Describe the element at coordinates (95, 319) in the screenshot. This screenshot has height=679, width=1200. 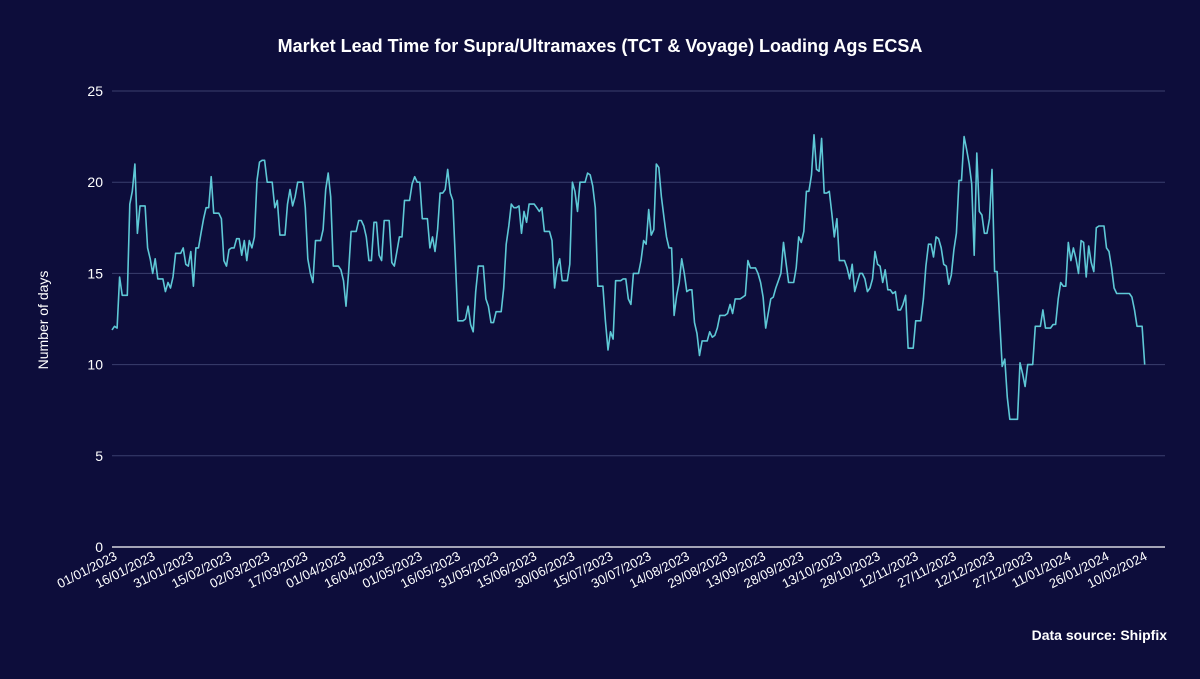
I see `y-axis-ticks: 0 5 10 15 20 25` at that location.